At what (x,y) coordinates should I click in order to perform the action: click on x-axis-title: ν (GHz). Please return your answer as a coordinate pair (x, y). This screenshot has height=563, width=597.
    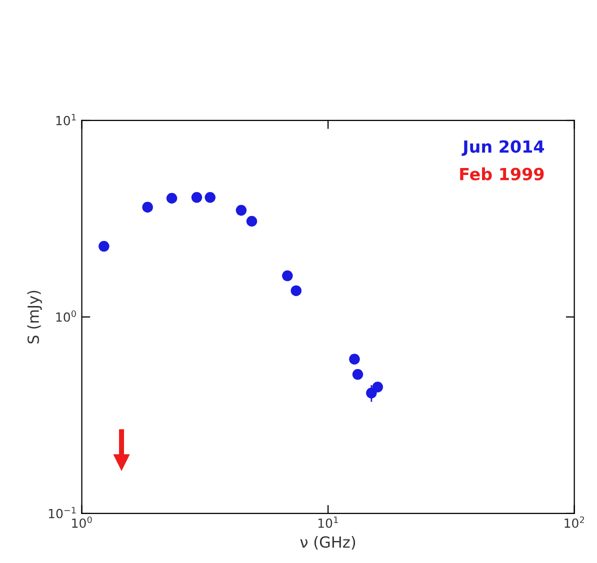
    Looking at the image, I should click on (328, 543).